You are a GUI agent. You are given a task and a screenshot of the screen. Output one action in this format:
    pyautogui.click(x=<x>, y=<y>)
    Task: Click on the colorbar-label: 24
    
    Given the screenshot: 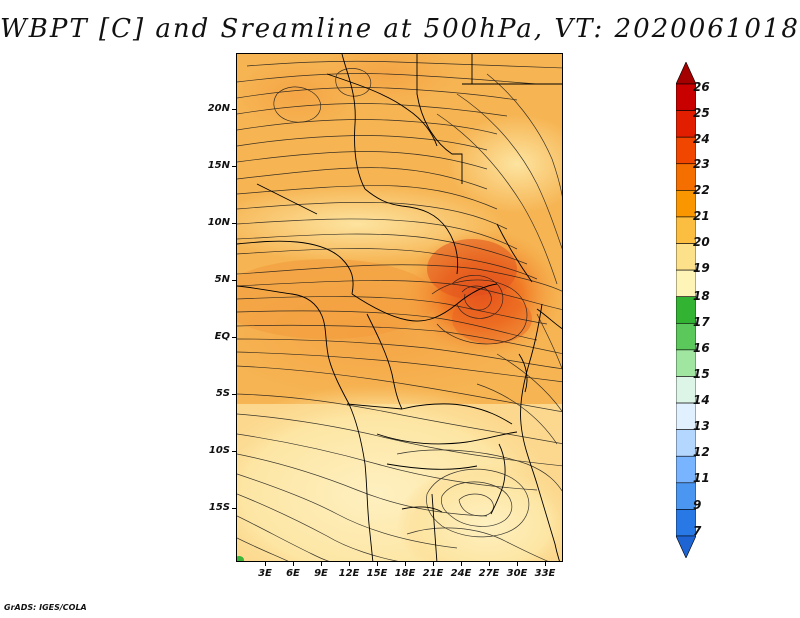 What is the action you would take?
    pyautogui.click(x=701, y=139)
    